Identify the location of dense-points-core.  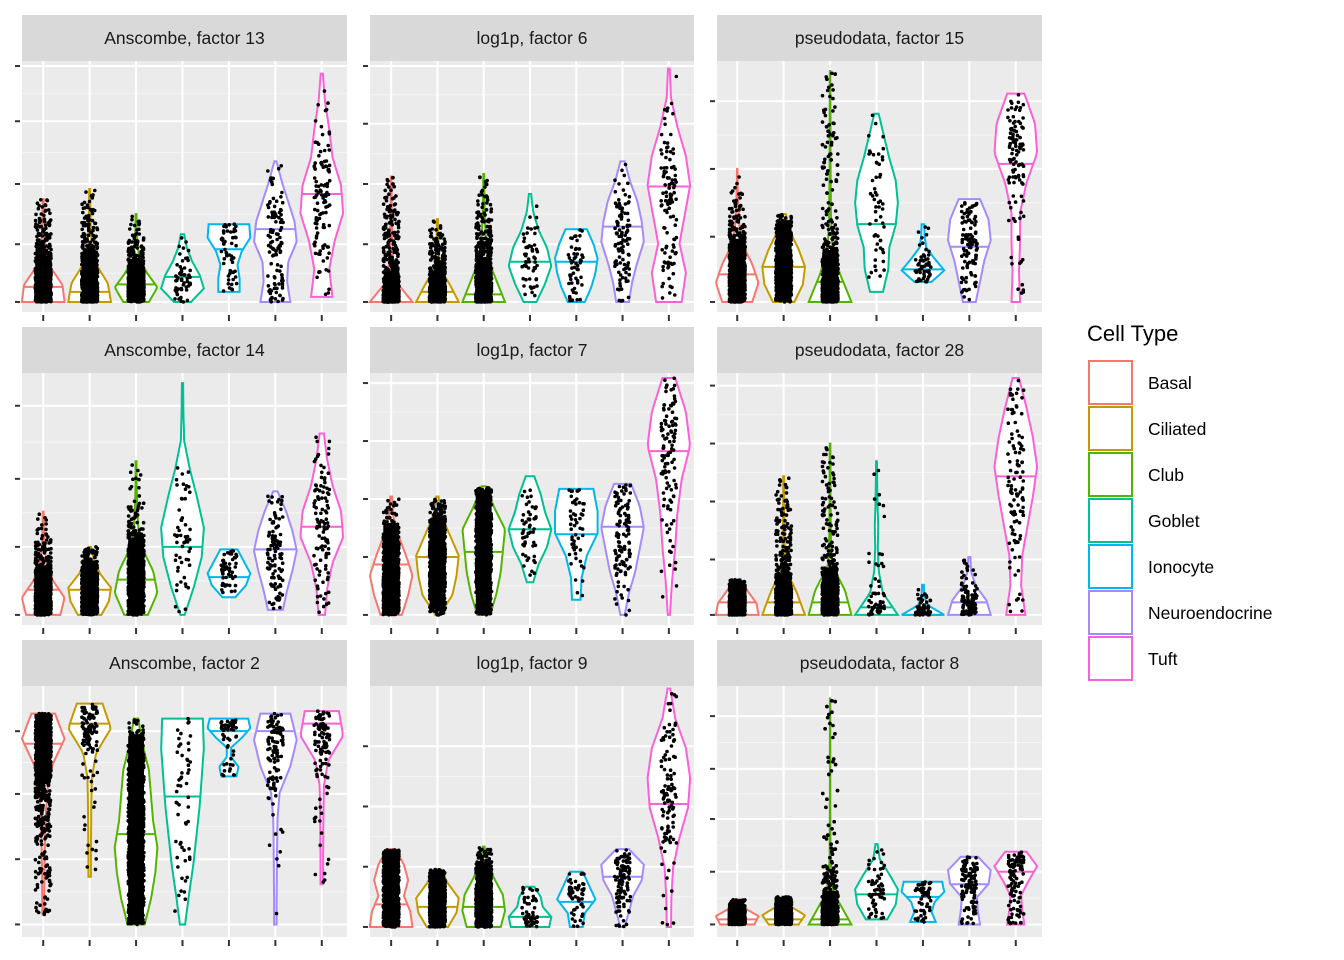
(391, 290).